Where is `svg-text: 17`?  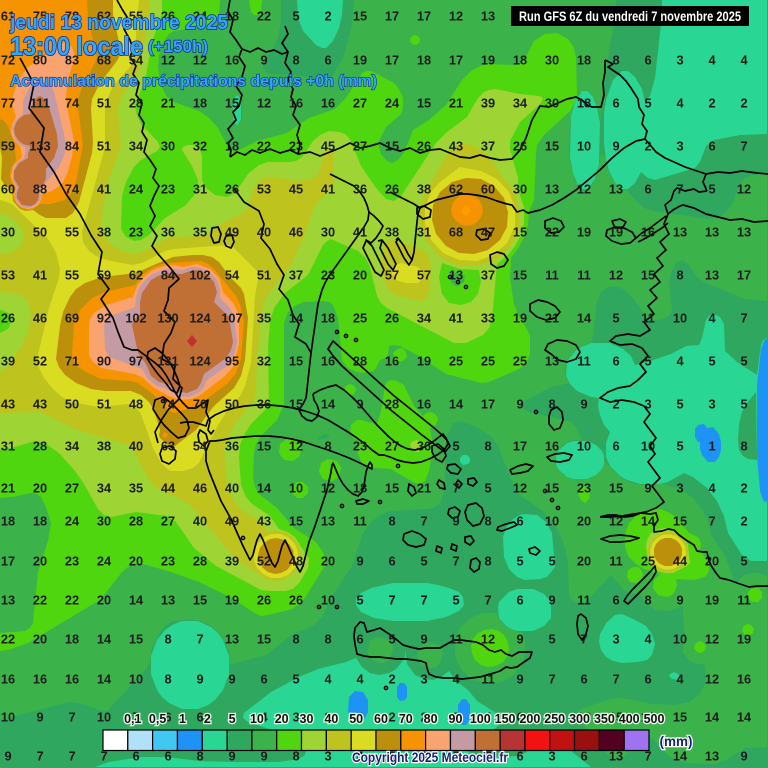
svg-text: 17 is located at coordinates (488, 404).